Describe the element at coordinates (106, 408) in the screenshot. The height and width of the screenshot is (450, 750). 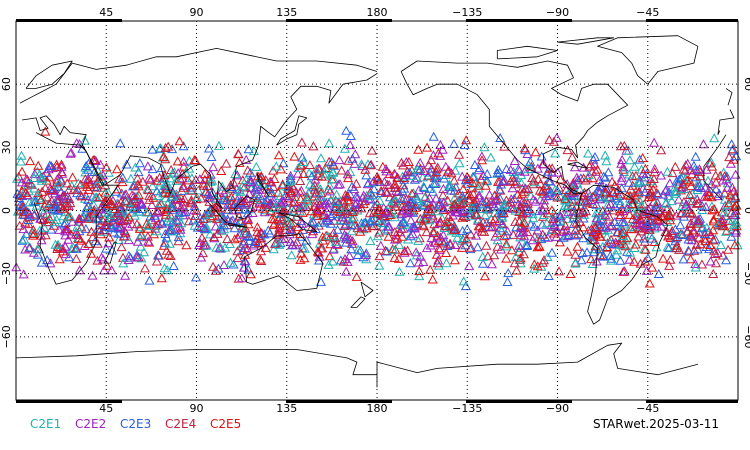
I see `lon-tick-label-bottom: 45` at that location.